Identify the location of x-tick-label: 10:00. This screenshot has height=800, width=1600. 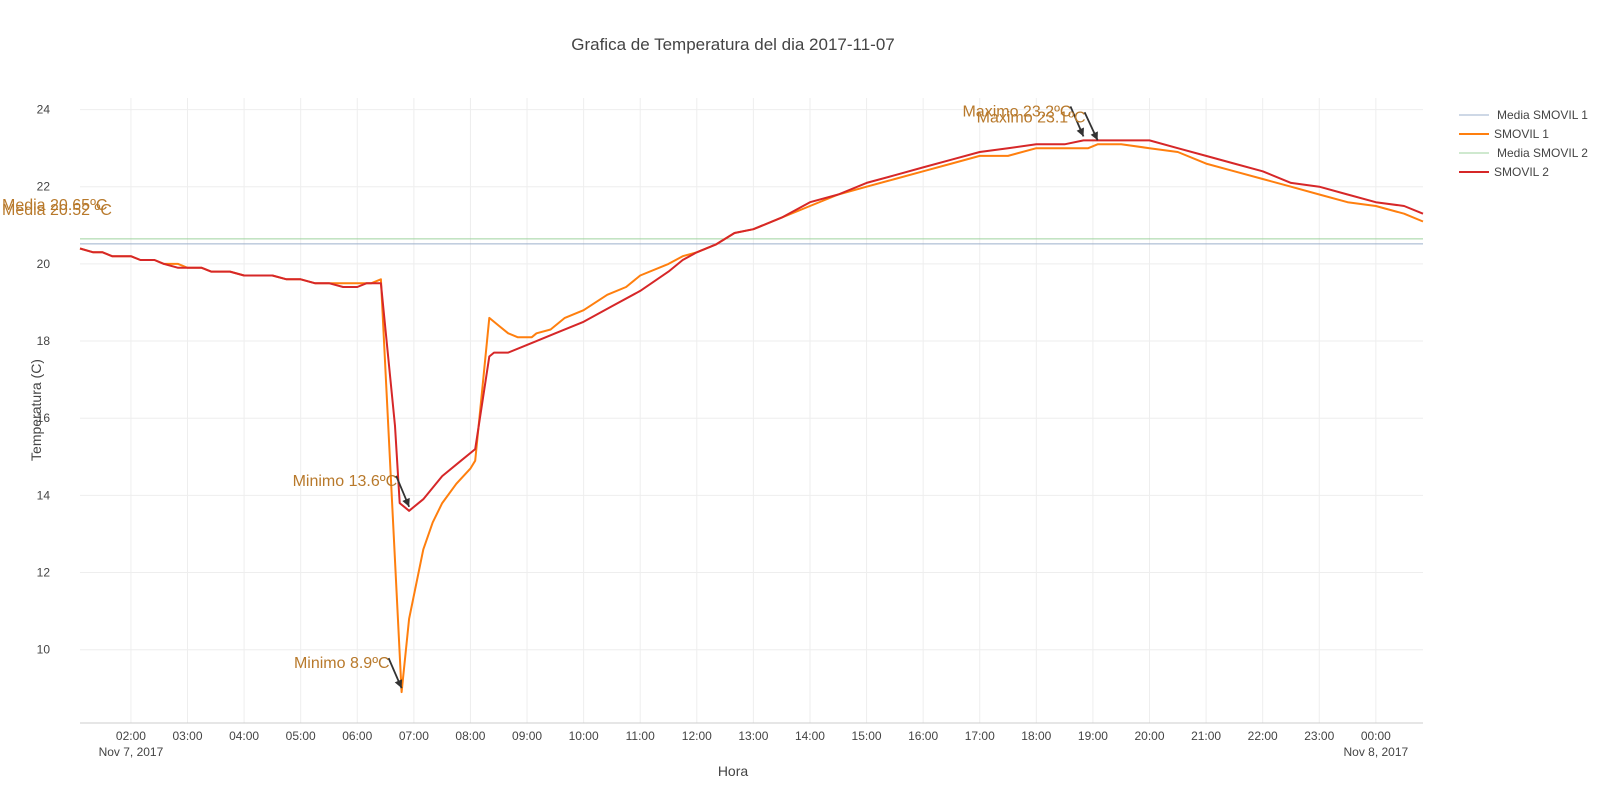
(584, 736).